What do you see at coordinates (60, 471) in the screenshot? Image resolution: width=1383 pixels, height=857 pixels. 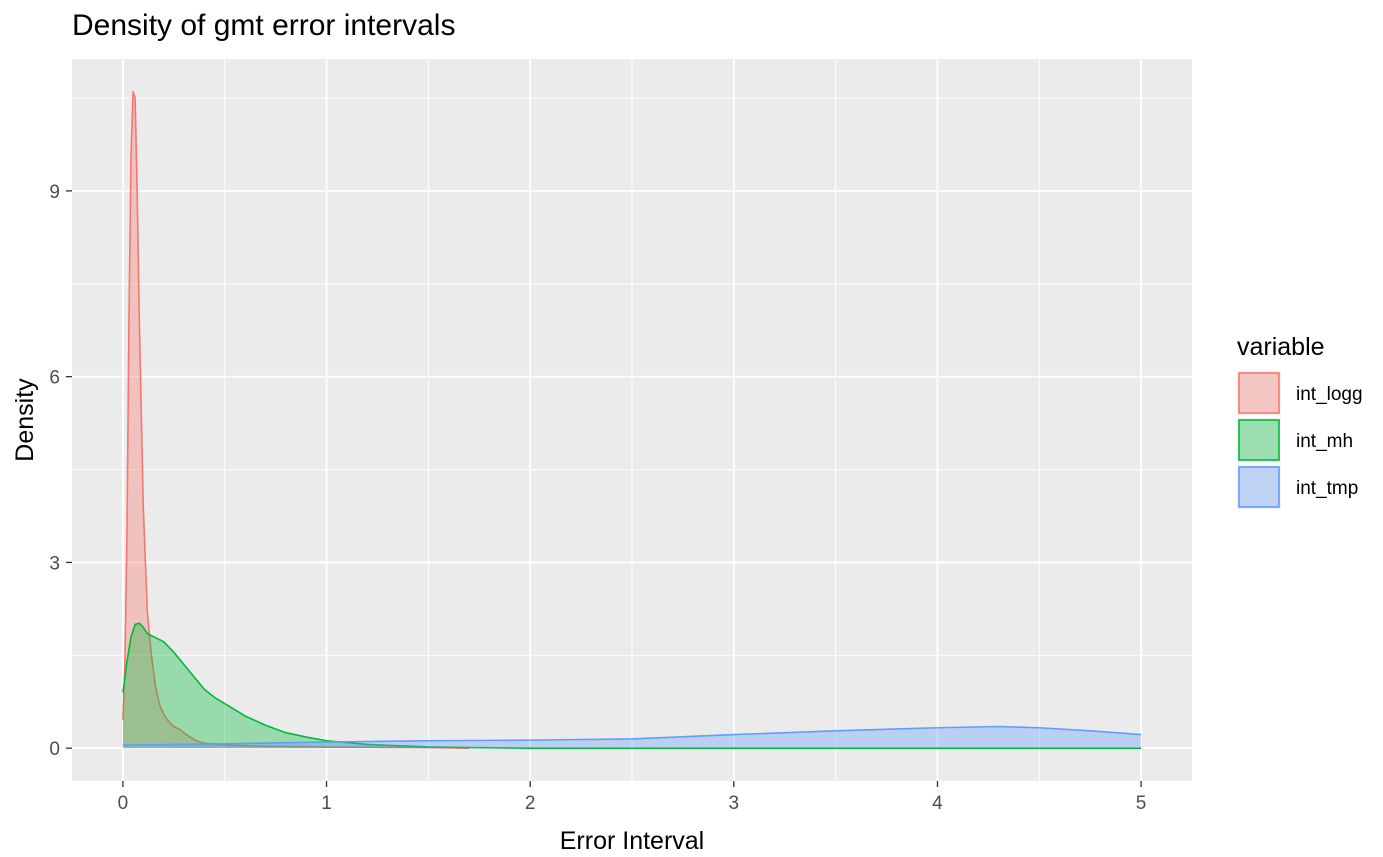 I see `y-axis: 0 3 6 9` at bounding box center [60, 471].